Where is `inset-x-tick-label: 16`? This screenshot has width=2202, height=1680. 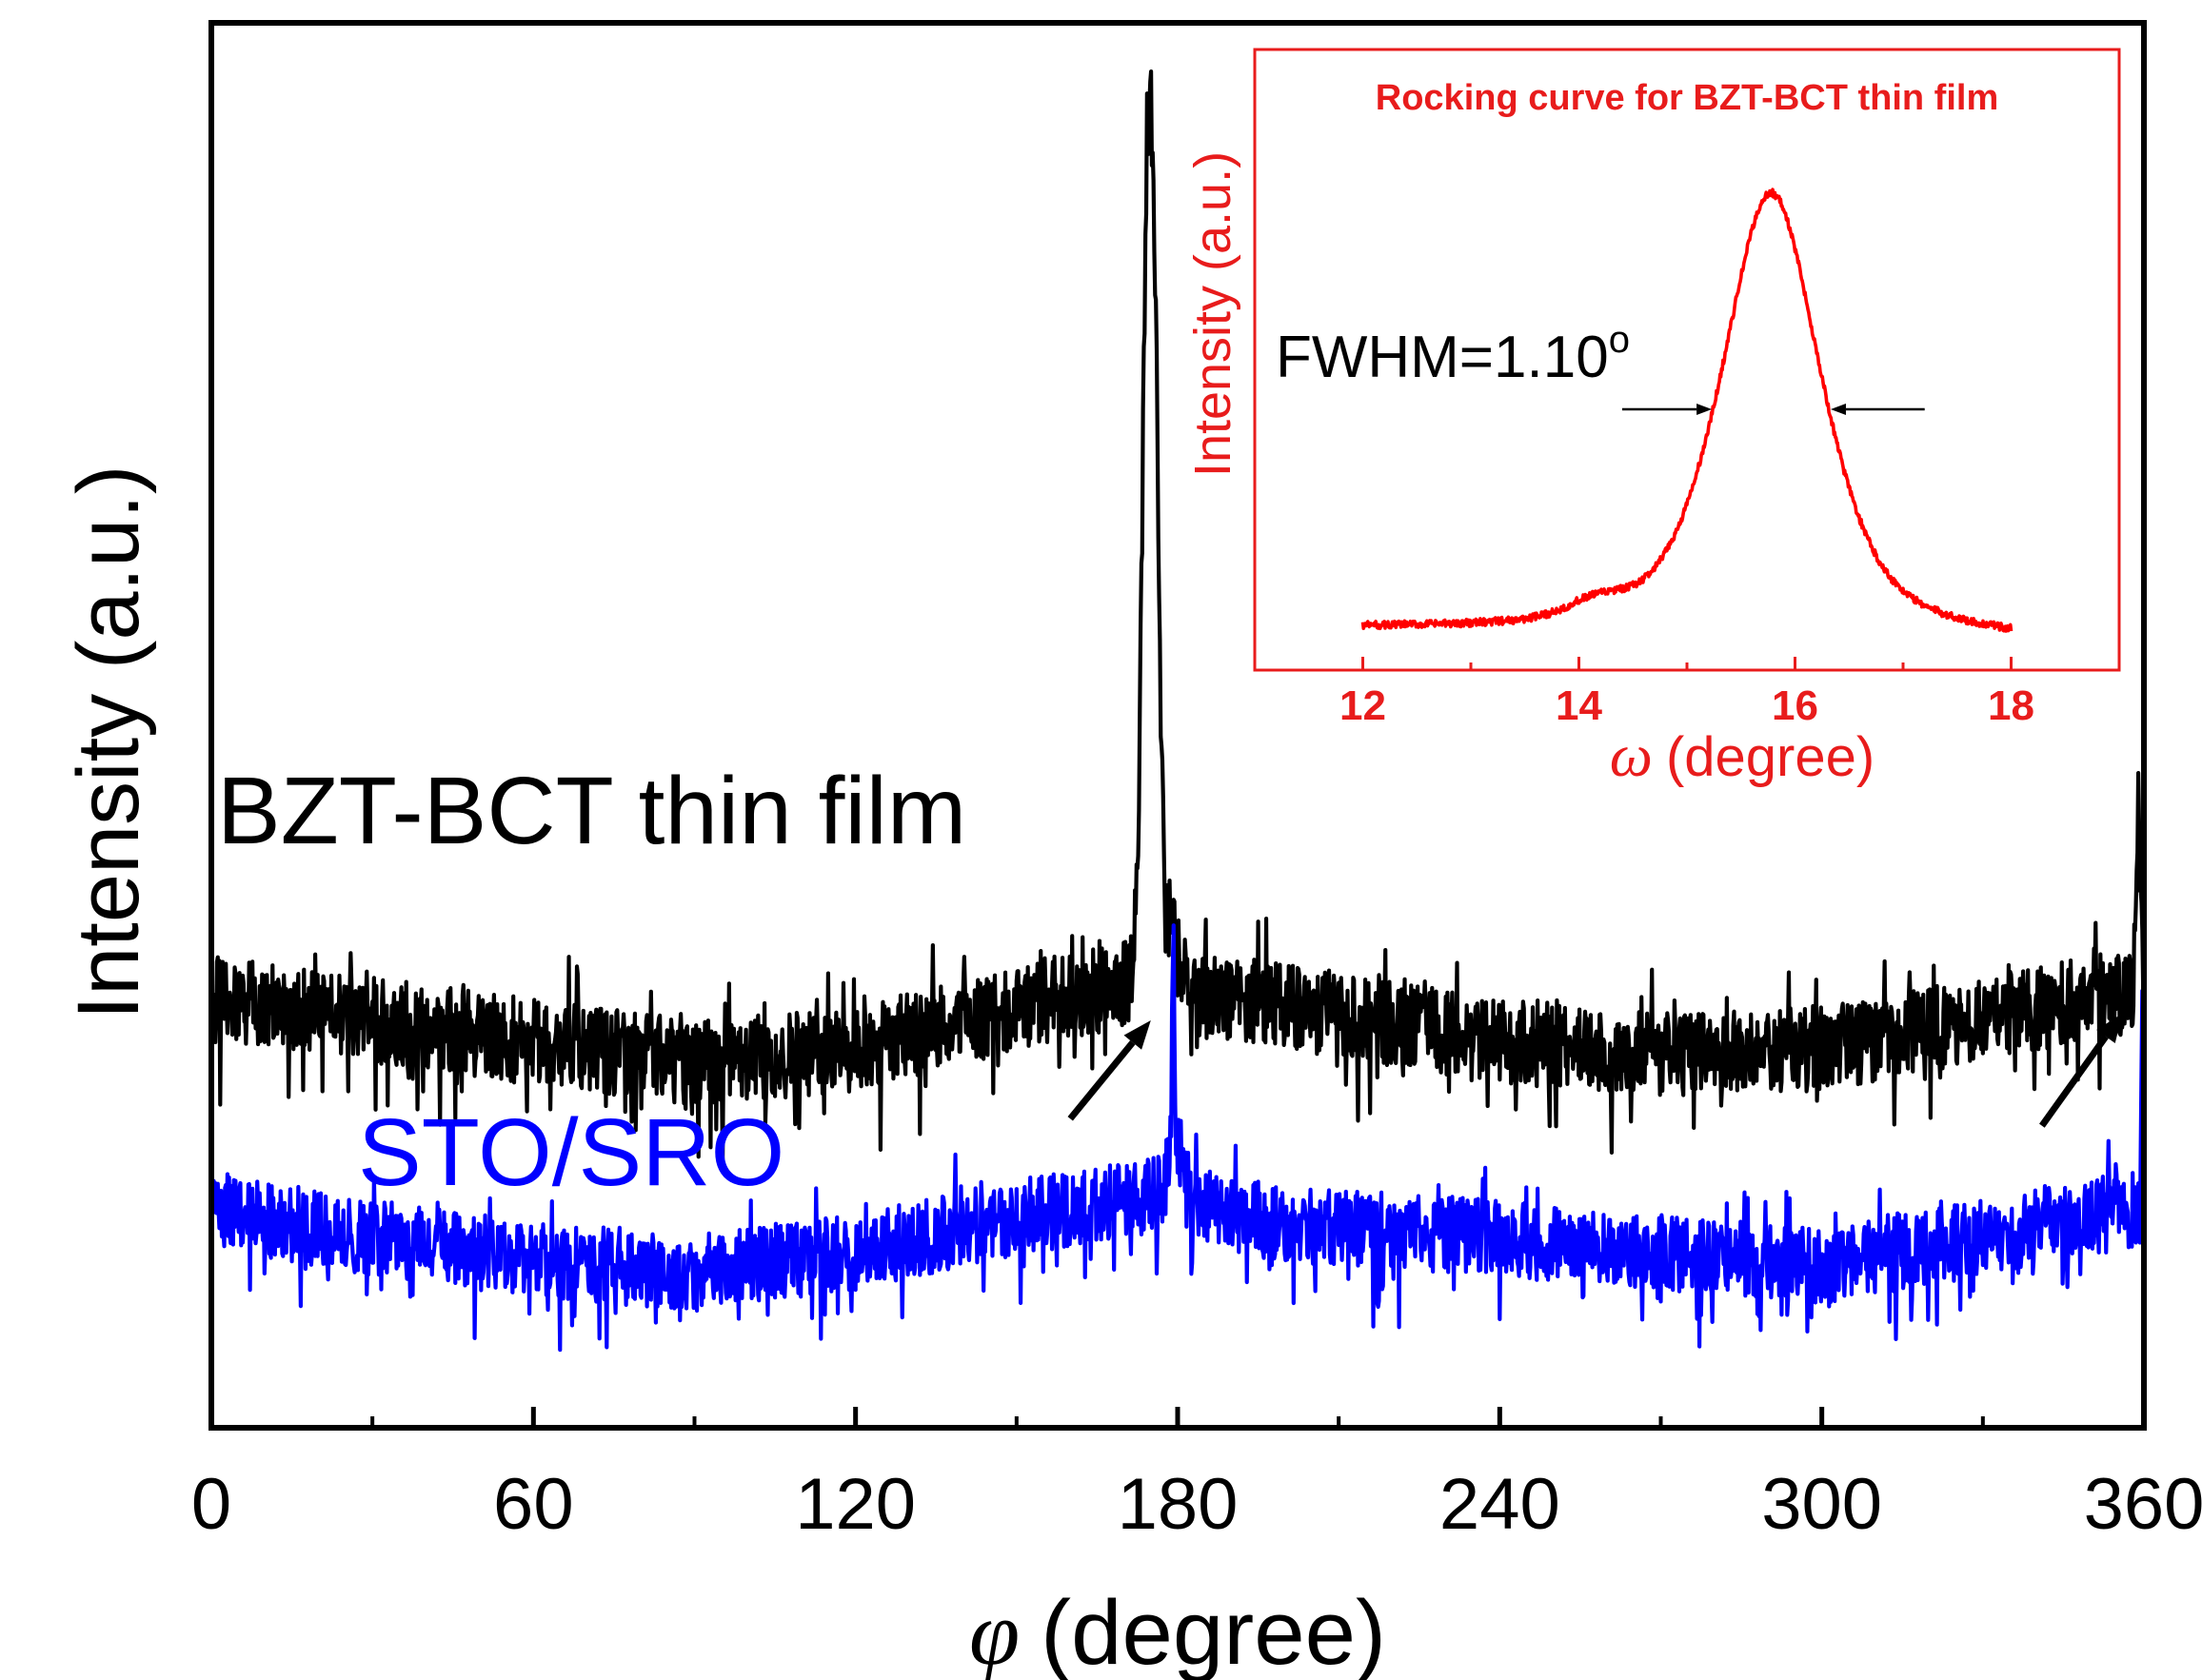 inset-x-tick-label: 16 is located at coordinates (1795, 705).